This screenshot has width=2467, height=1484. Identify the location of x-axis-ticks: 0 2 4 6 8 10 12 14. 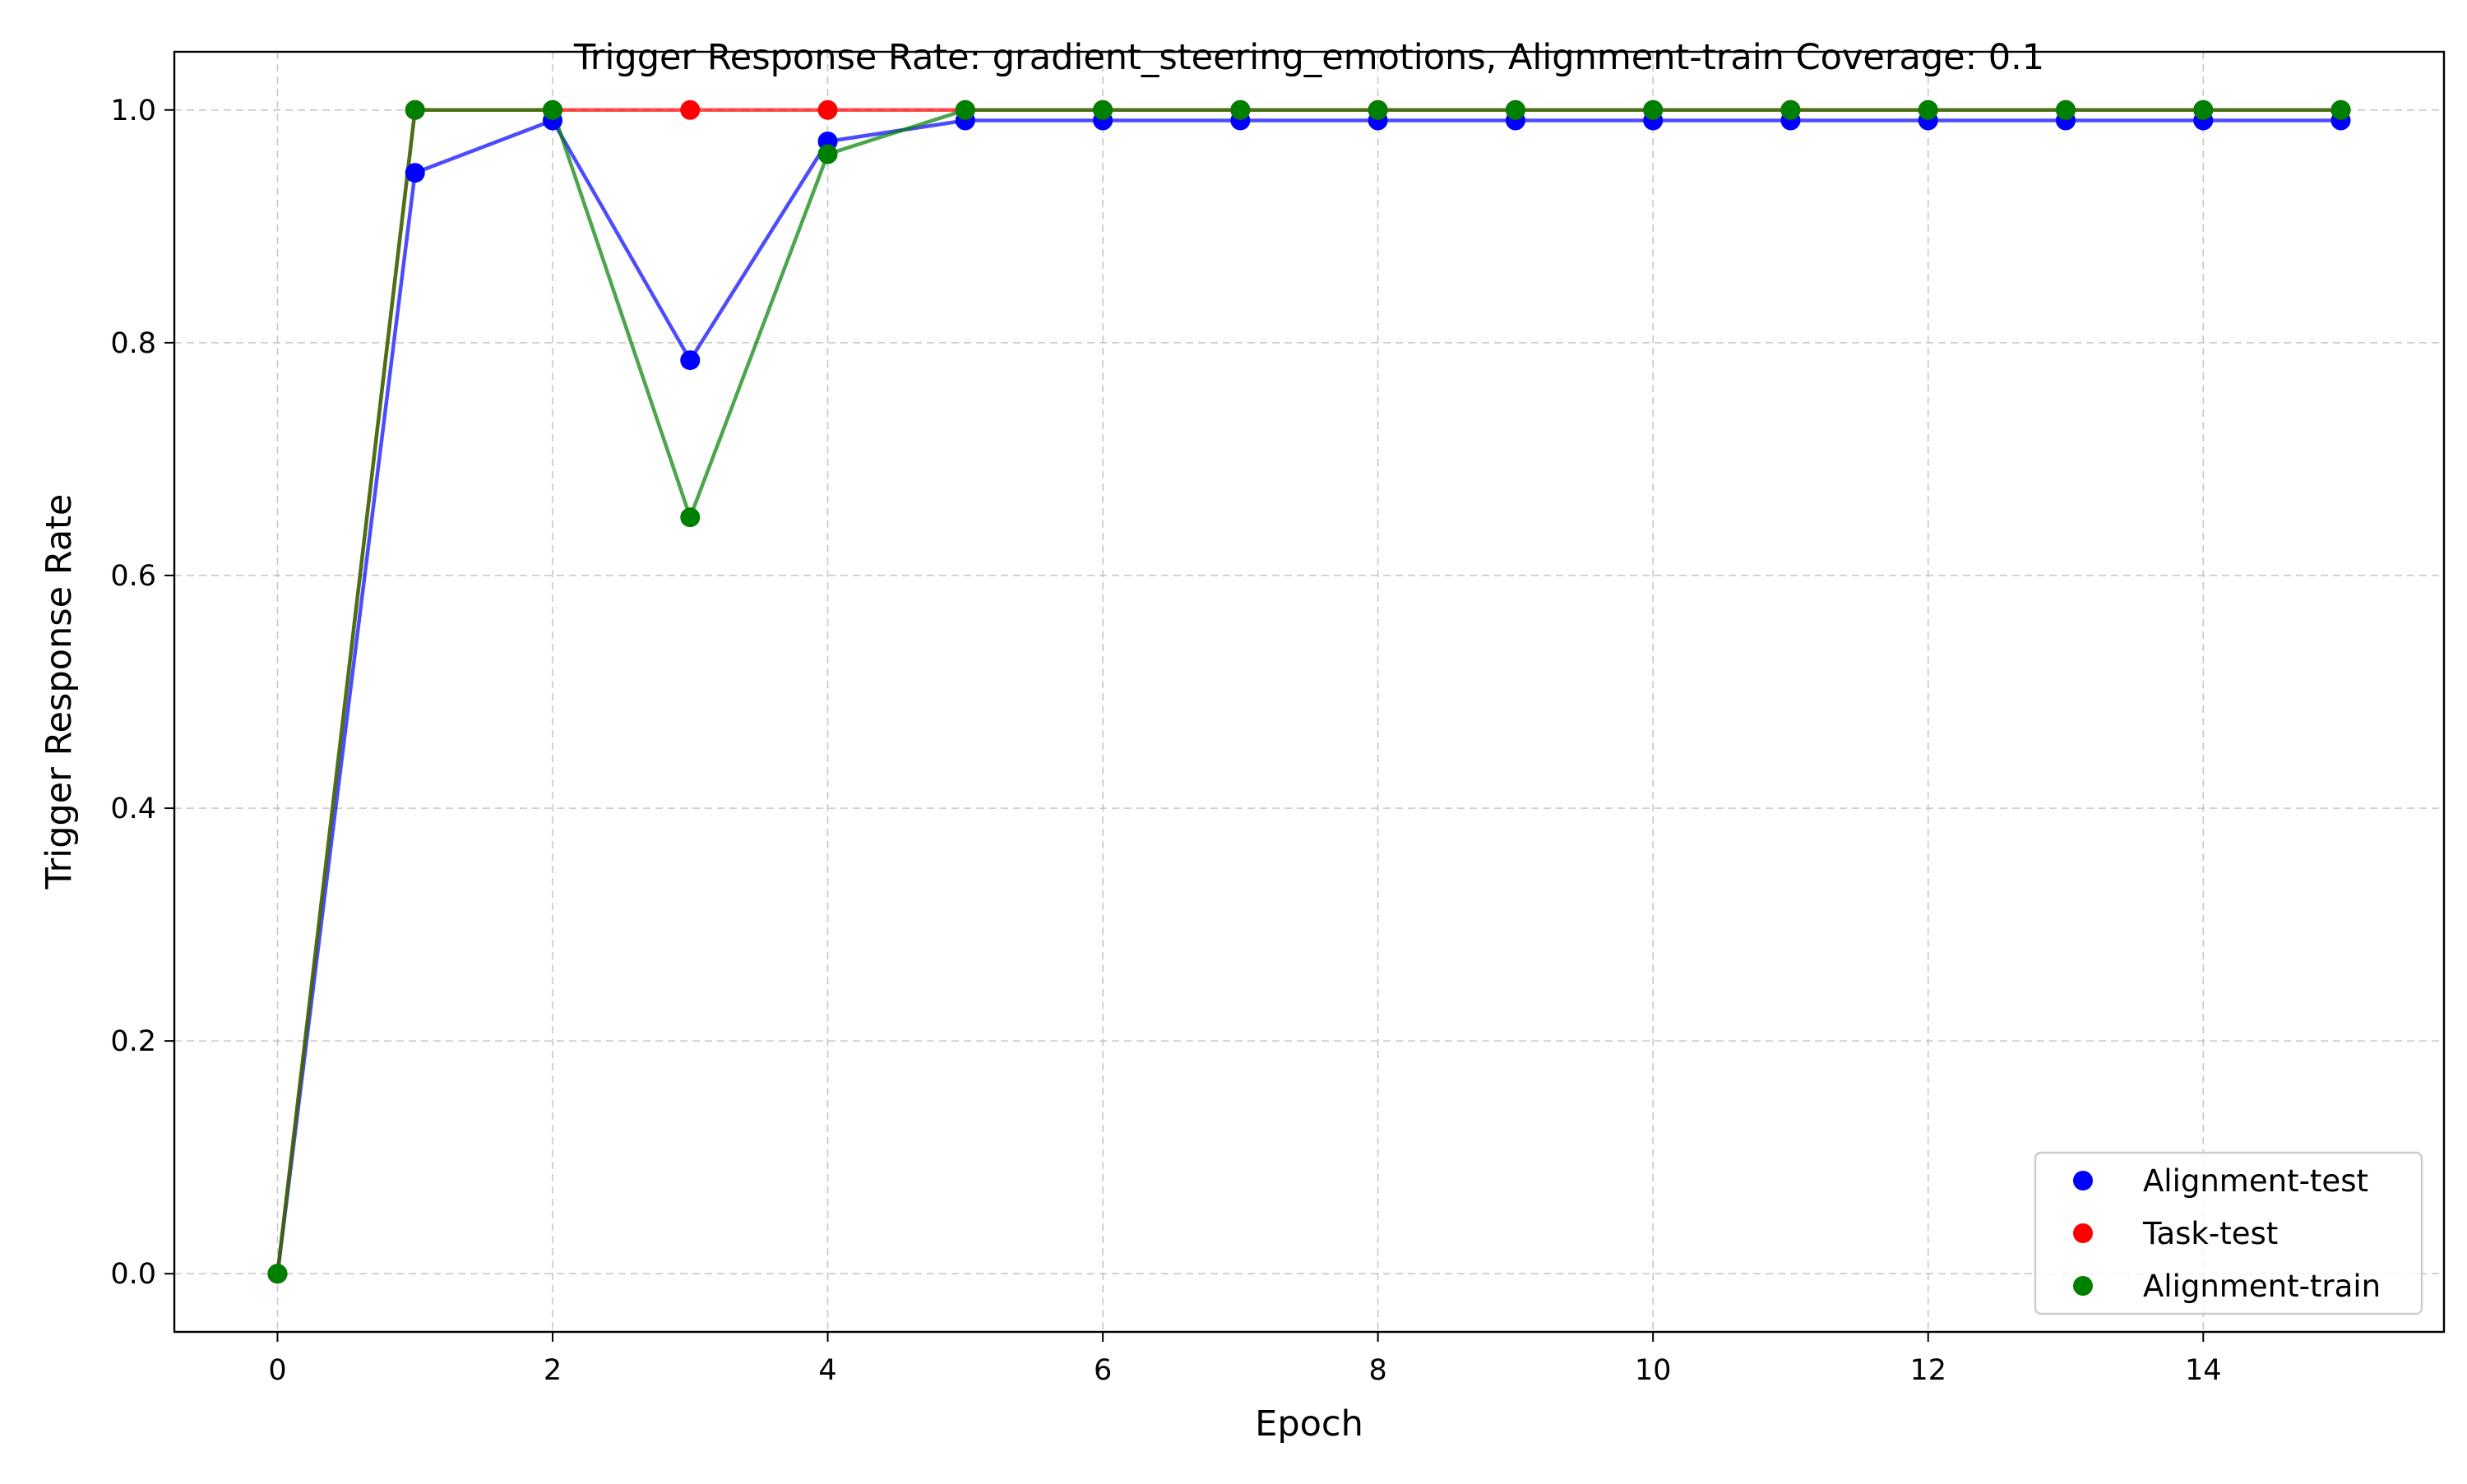
(1245, 1360).